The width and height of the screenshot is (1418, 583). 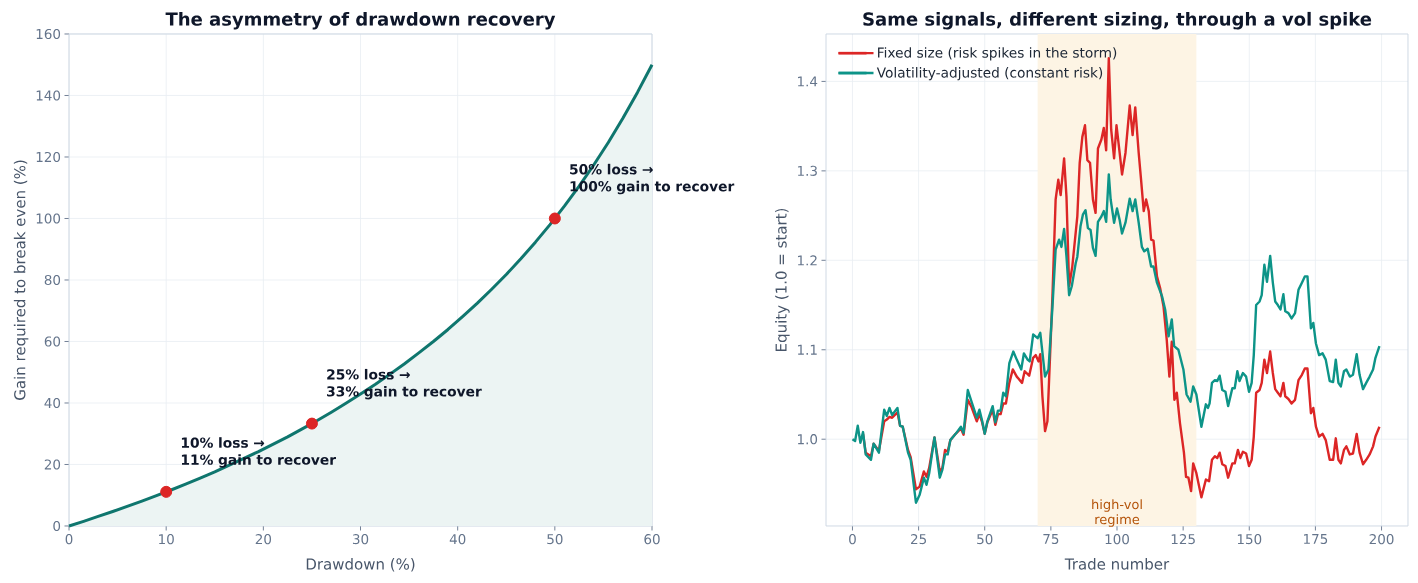 What do you see at coordinates (807, 170) in the screenshot?
I see `y-tick-label: 1.3` at bounding box center [807, 170].